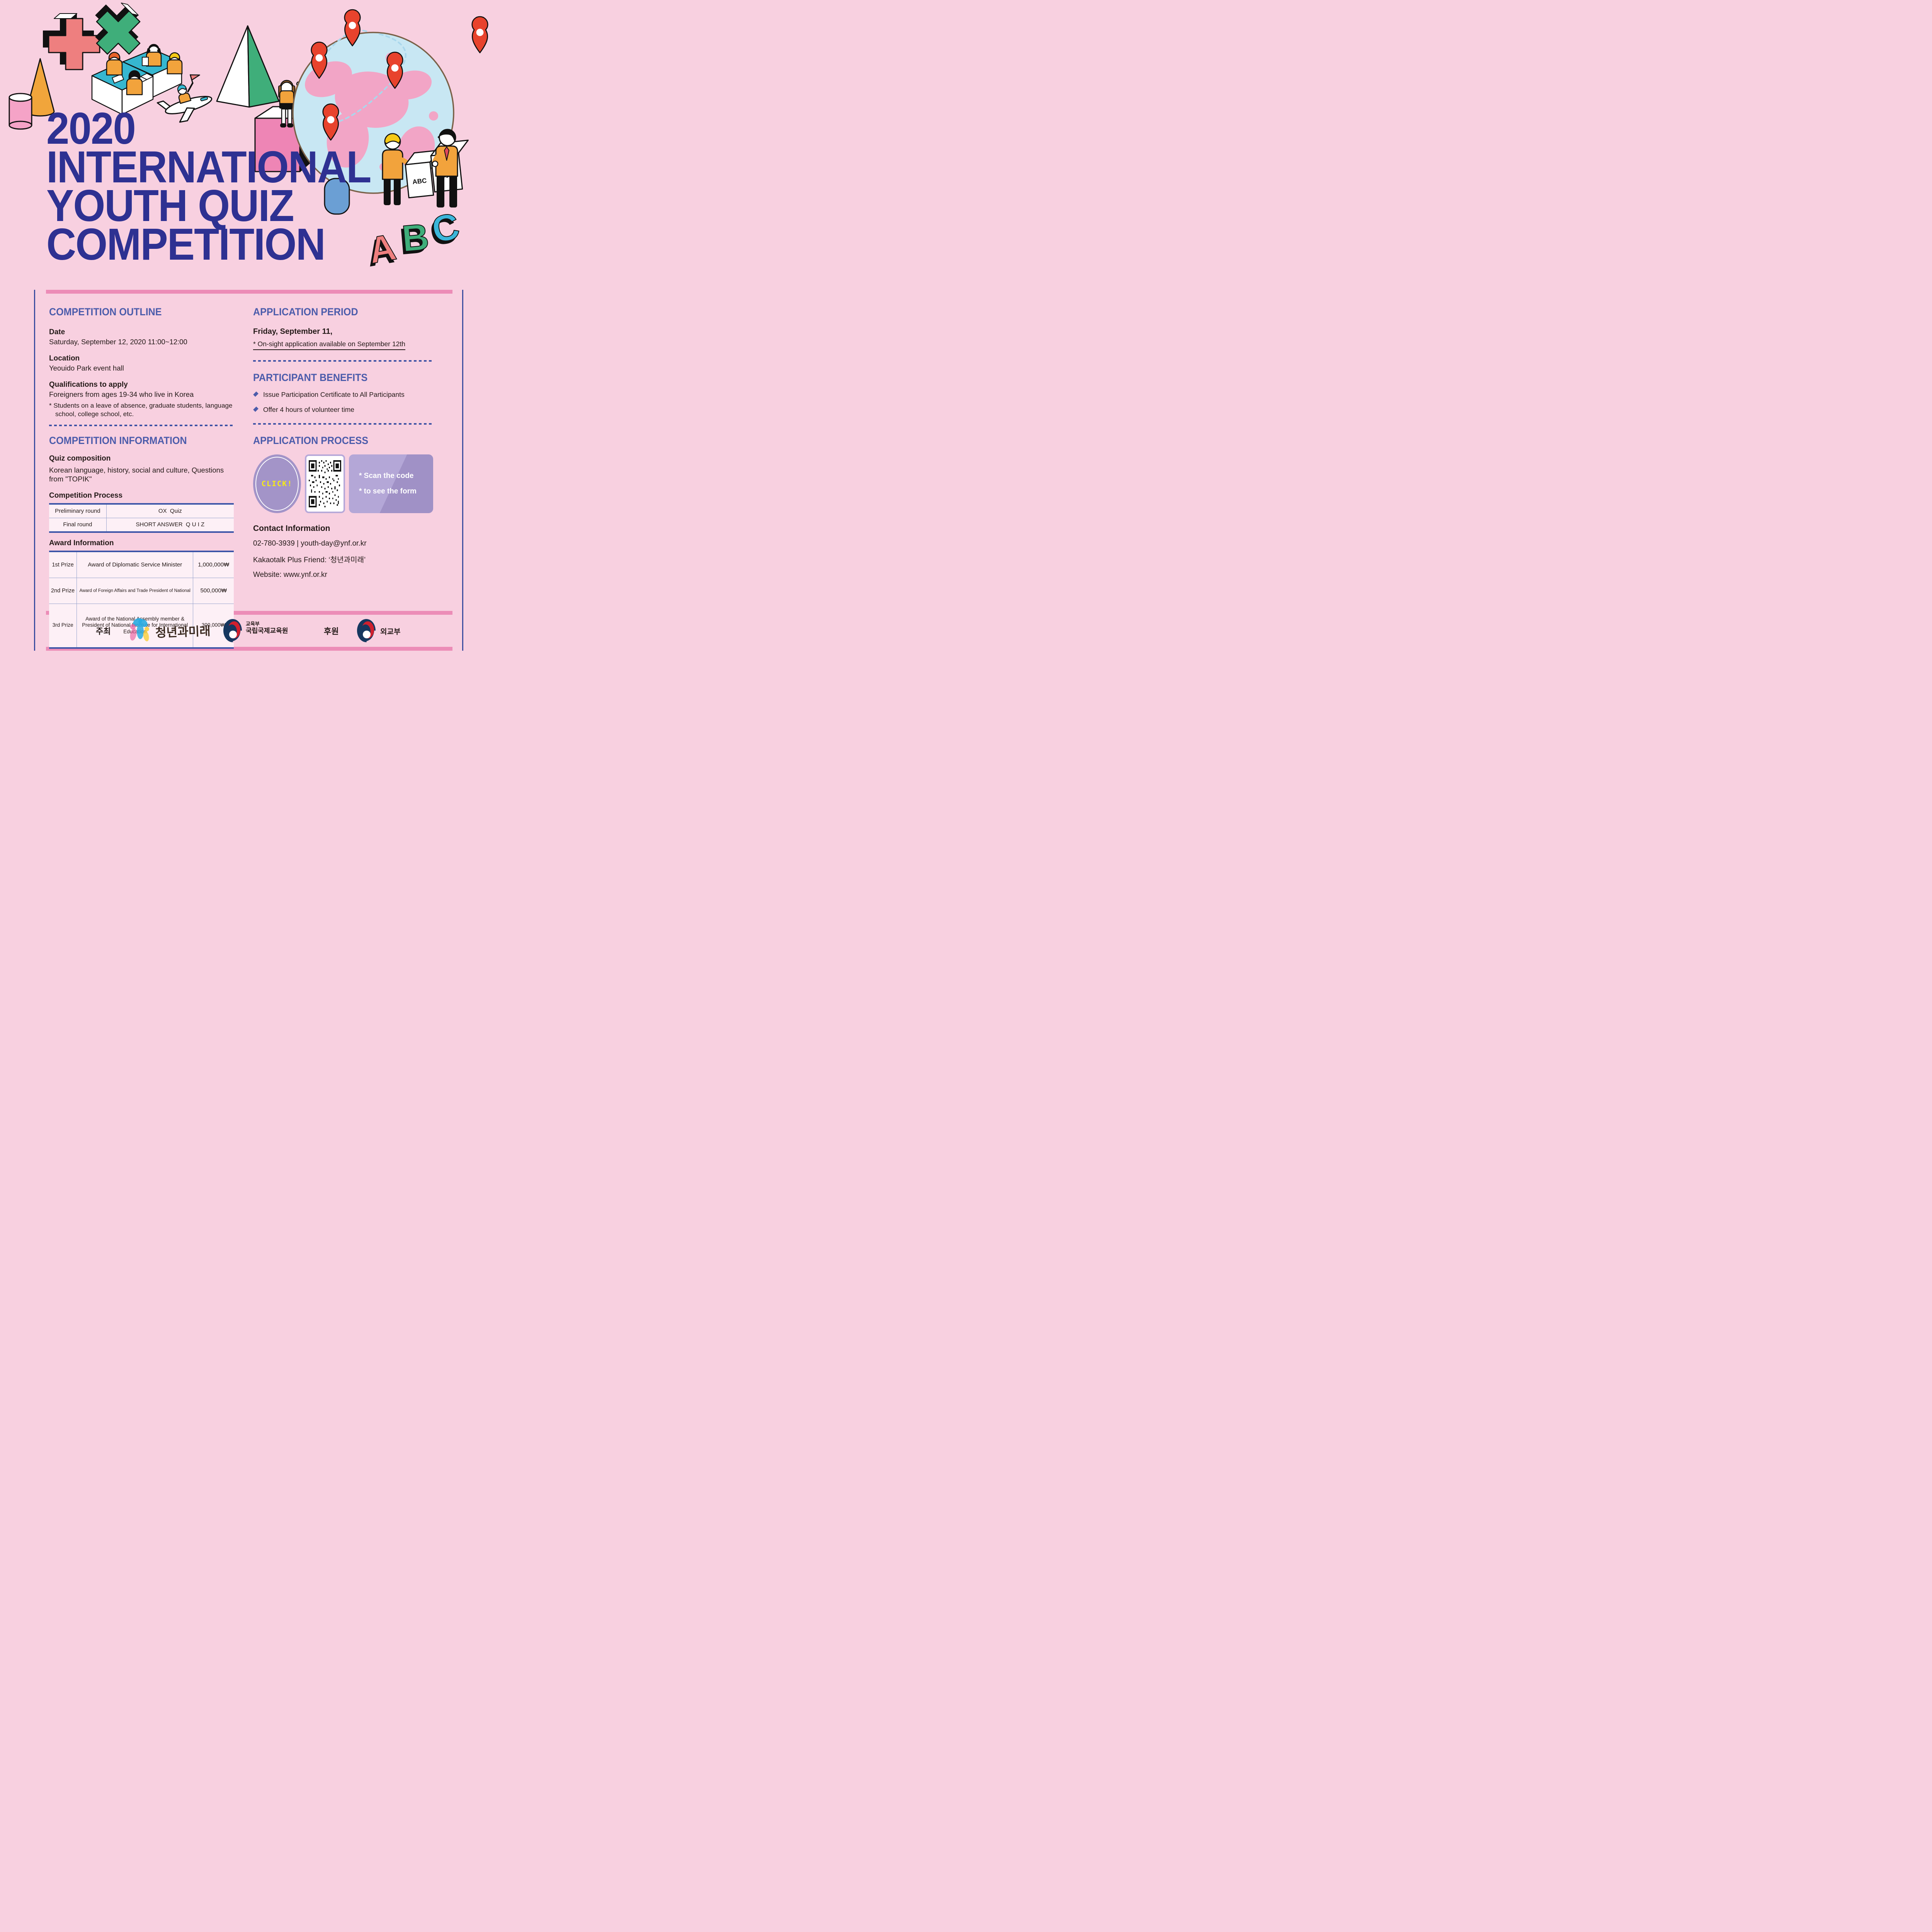 This screenshot has height=1932, width=1932. I want to click on mofa-taegeuk-icon, so click(367, 631).